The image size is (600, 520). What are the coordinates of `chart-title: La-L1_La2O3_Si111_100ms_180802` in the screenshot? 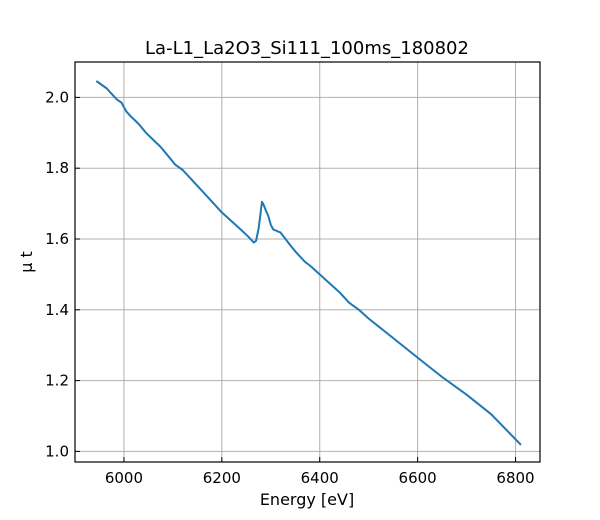 It's located at (307, 48).